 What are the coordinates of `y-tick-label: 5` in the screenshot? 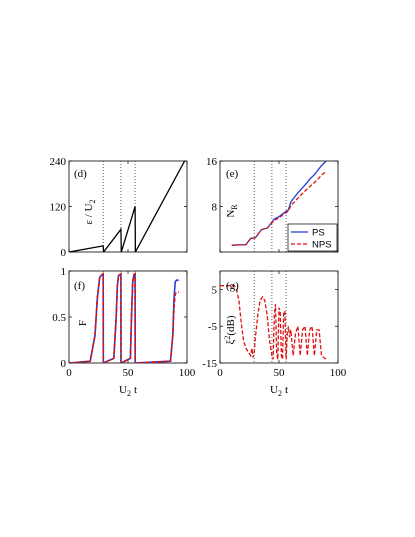 It's located at (215, 290).